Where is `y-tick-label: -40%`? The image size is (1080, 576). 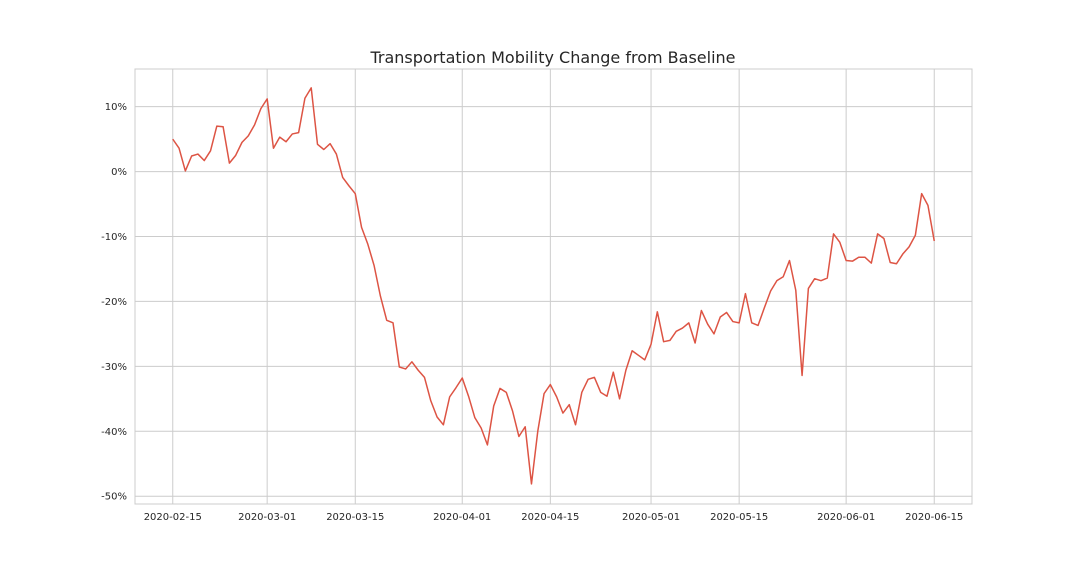
y-tick-label: -40% is located at coordinates (114, 432).